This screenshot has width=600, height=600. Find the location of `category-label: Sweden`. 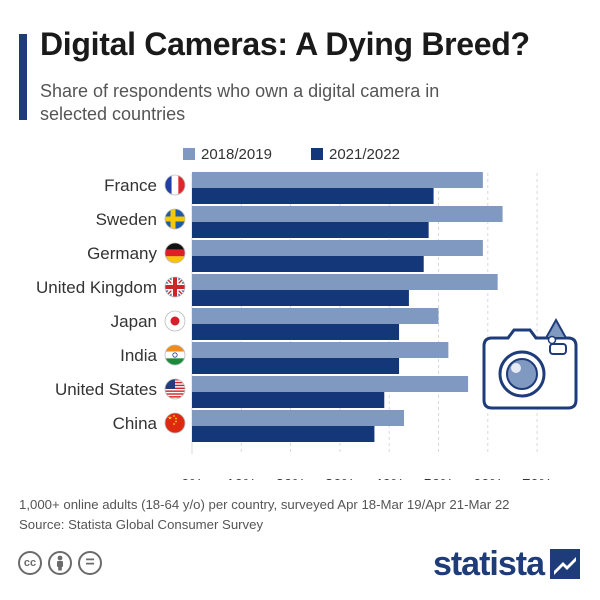

category-label: Sweden is located at coordinates (126, 219).